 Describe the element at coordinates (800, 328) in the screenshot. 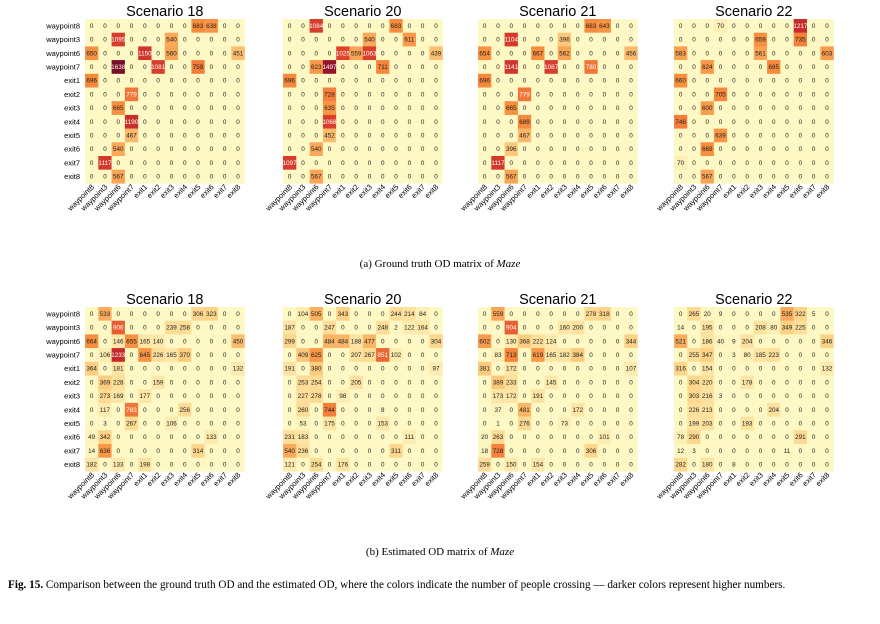

I see `cell-value: 225` at that location.